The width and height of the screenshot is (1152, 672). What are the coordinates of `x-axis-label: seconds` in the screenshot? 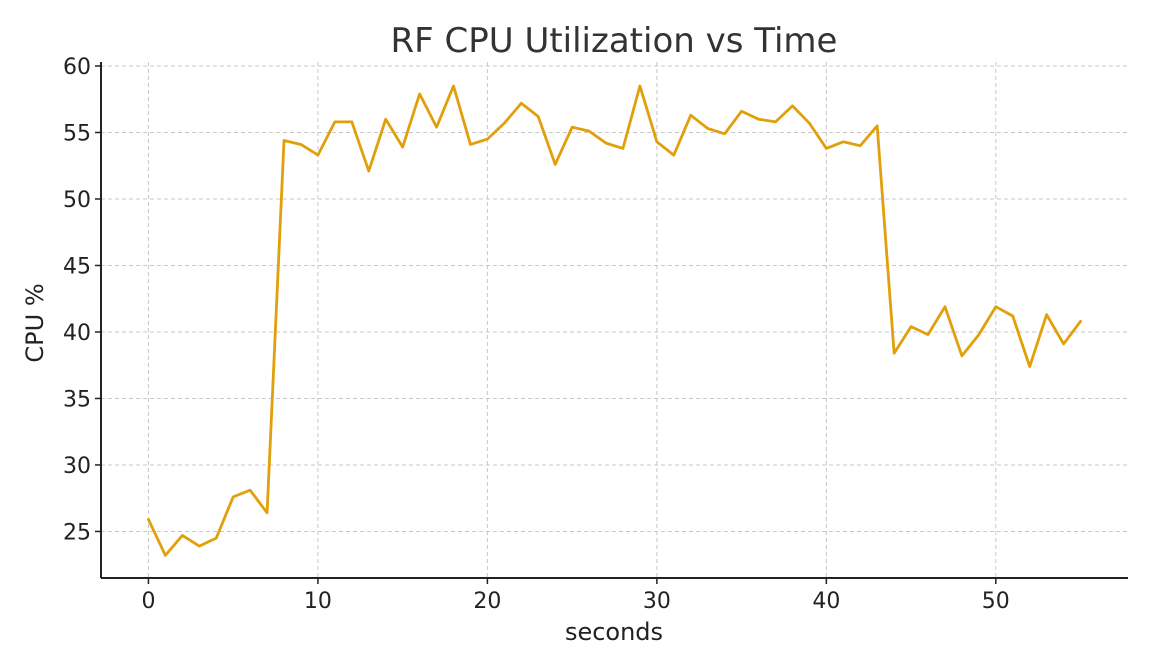 It's located at (614, 632).